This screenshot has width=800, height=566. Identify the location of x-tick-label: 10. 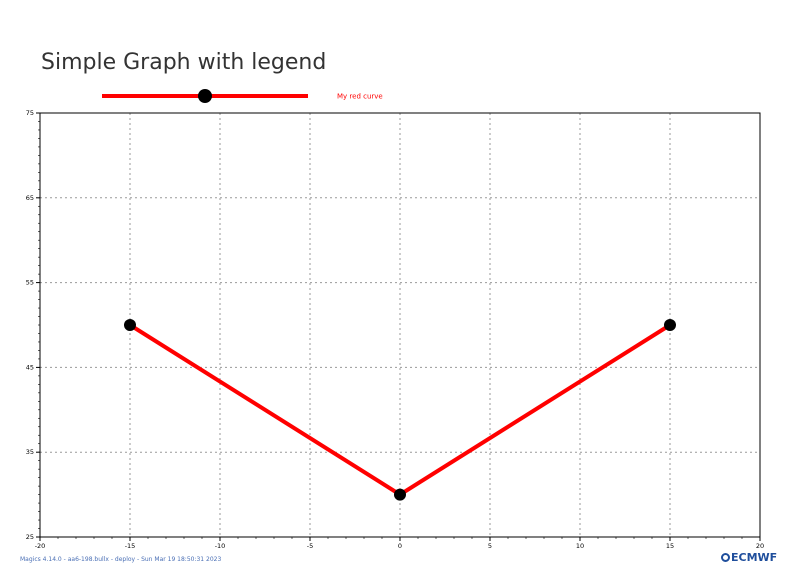
(580, 546).